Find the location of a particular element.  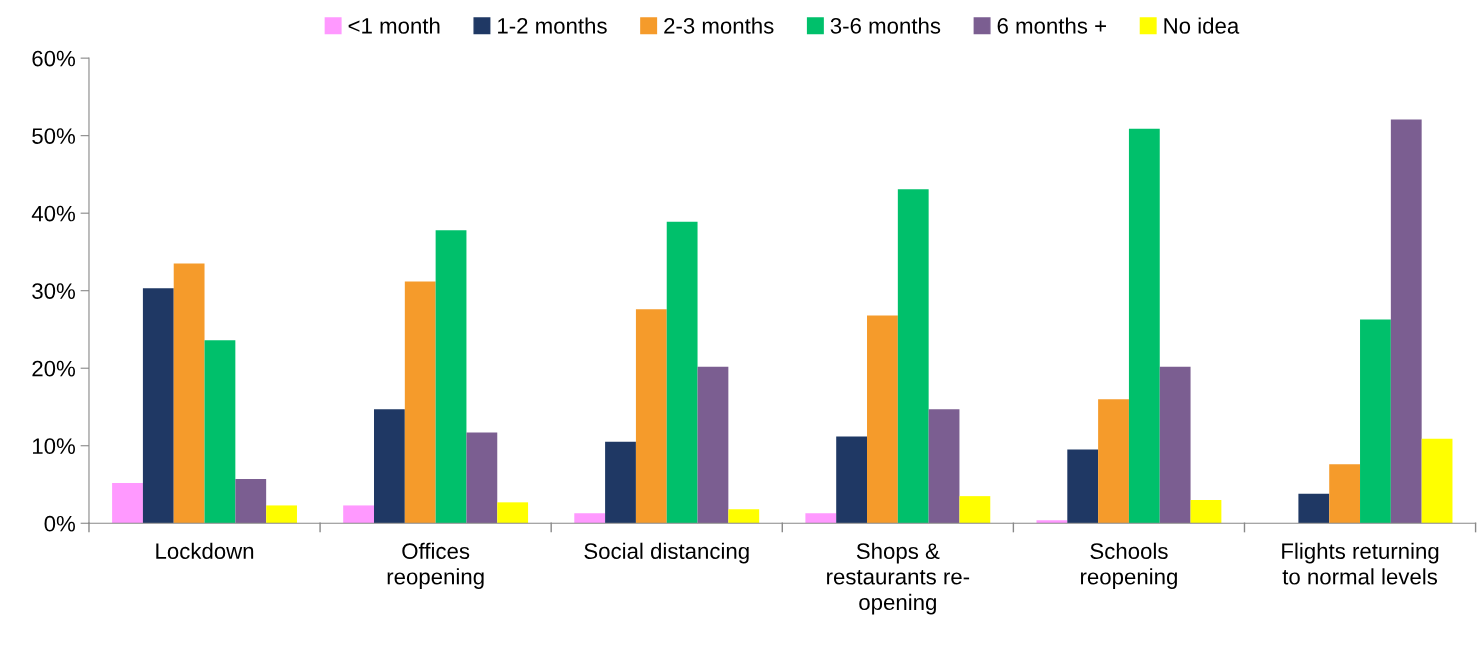

x-tick-label: Flights returning to normal levels is located at coordinates (1360, 563).